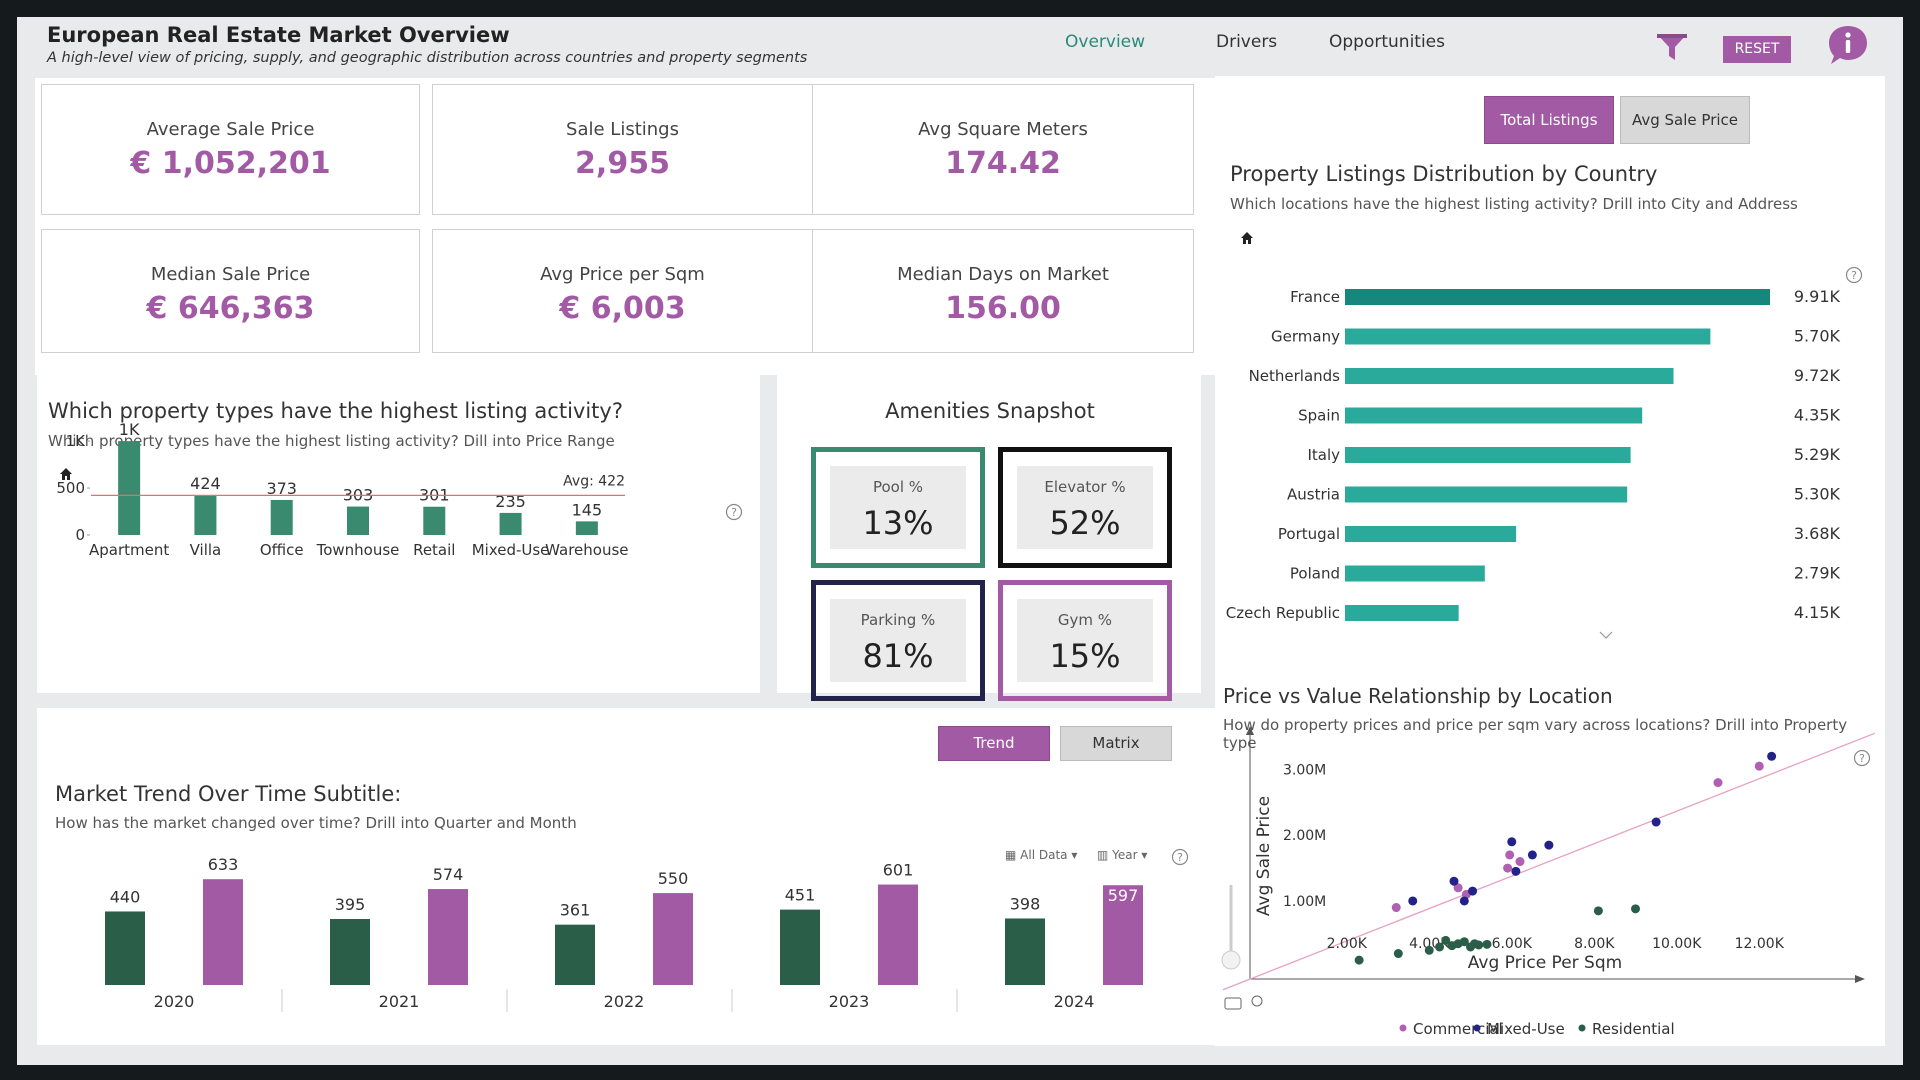 The image size is (1920, 1080). Describe the element at coordinates (230, 129) in the screenshot. I see `kpi-label: Average Sale Price` at that location.